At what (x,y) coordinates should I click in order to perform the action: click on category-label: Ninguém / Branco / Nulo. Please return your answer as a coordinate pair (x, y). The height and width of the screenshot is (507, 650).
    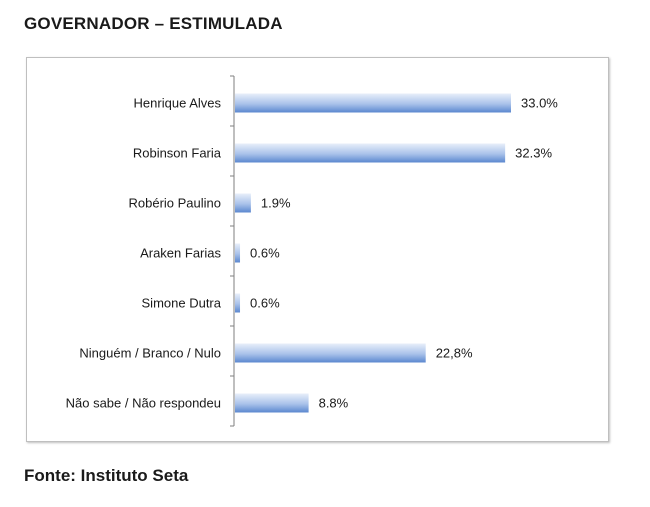
    Looking at the image, I should click on (150, 353).